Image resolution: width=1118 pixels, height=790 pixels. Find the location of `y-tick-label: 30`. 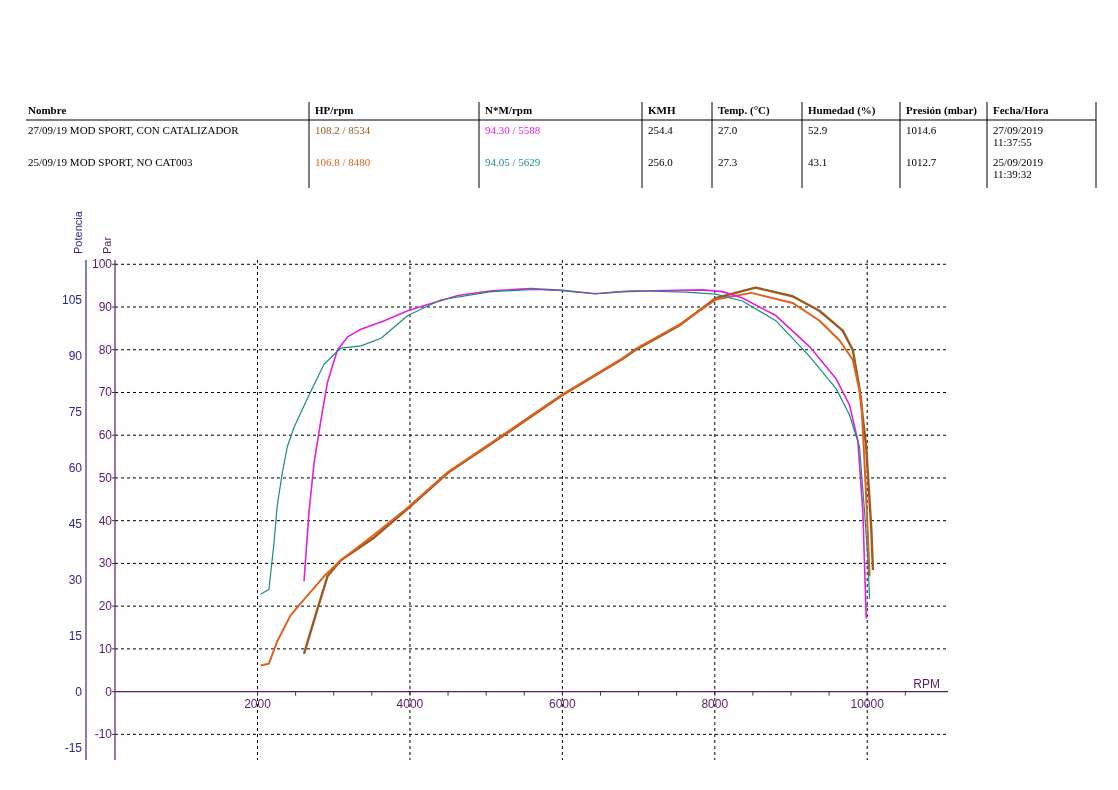

y-tick-label: 30 is located at coordinates (105, 563).